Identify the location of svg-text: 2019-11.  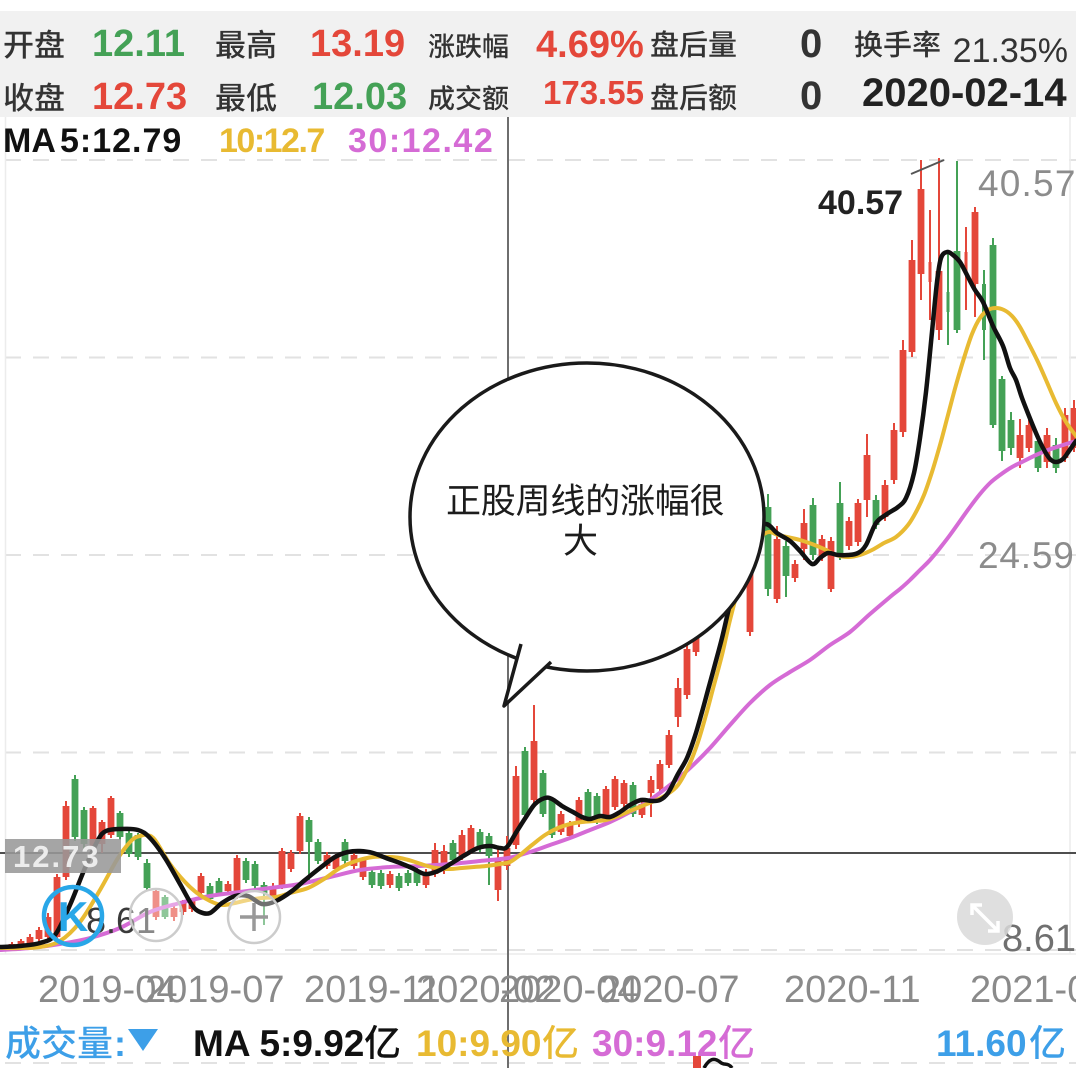
(372, 990).